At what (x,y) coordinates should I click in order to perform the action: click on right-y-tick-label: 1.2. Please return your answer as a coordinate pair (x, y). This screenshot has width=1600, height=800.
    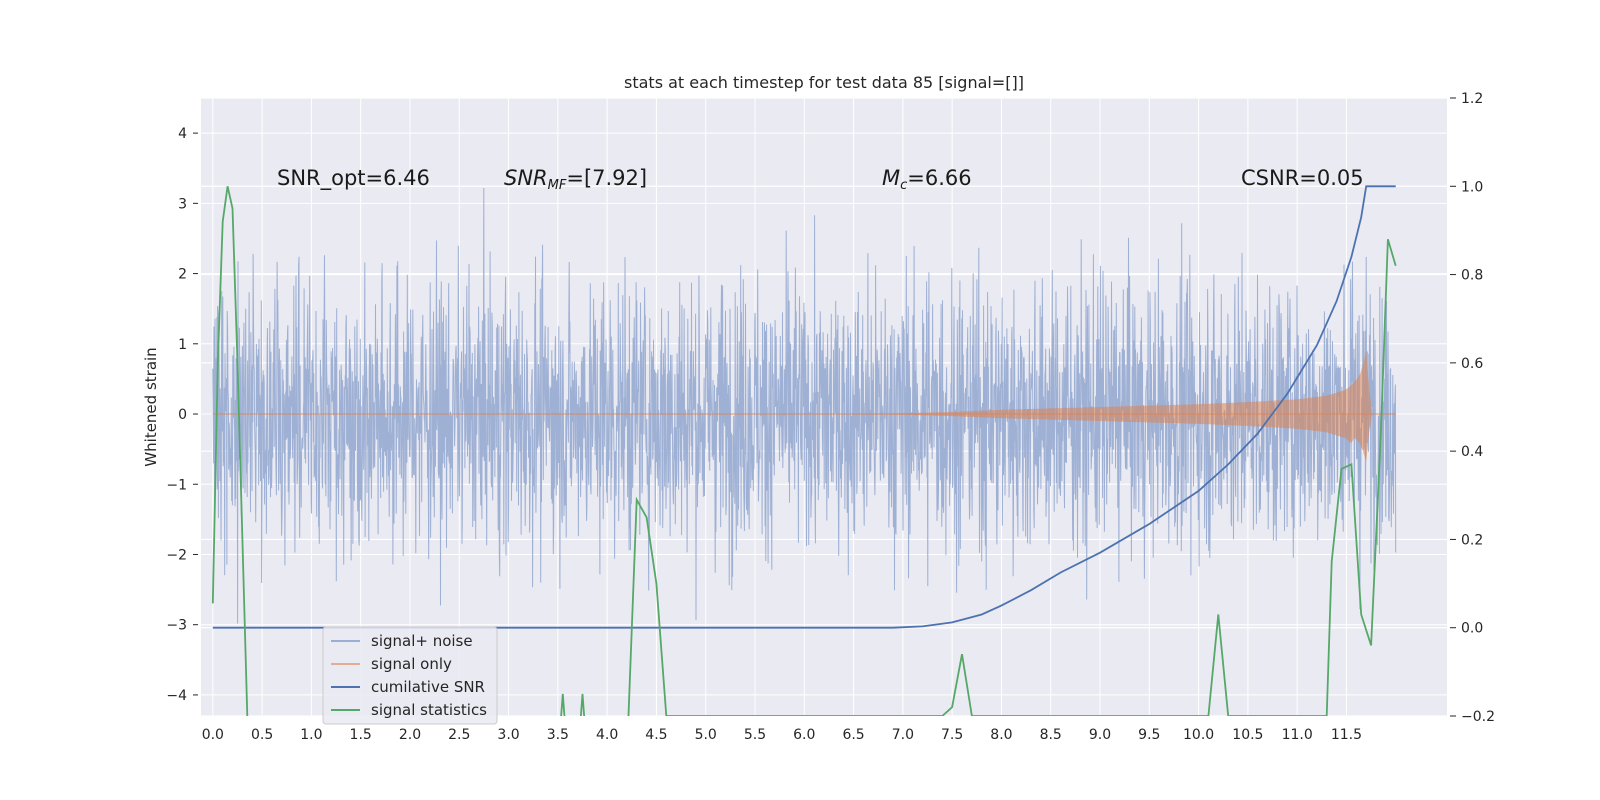
    Looking at the image, I should click on (1472, 99).